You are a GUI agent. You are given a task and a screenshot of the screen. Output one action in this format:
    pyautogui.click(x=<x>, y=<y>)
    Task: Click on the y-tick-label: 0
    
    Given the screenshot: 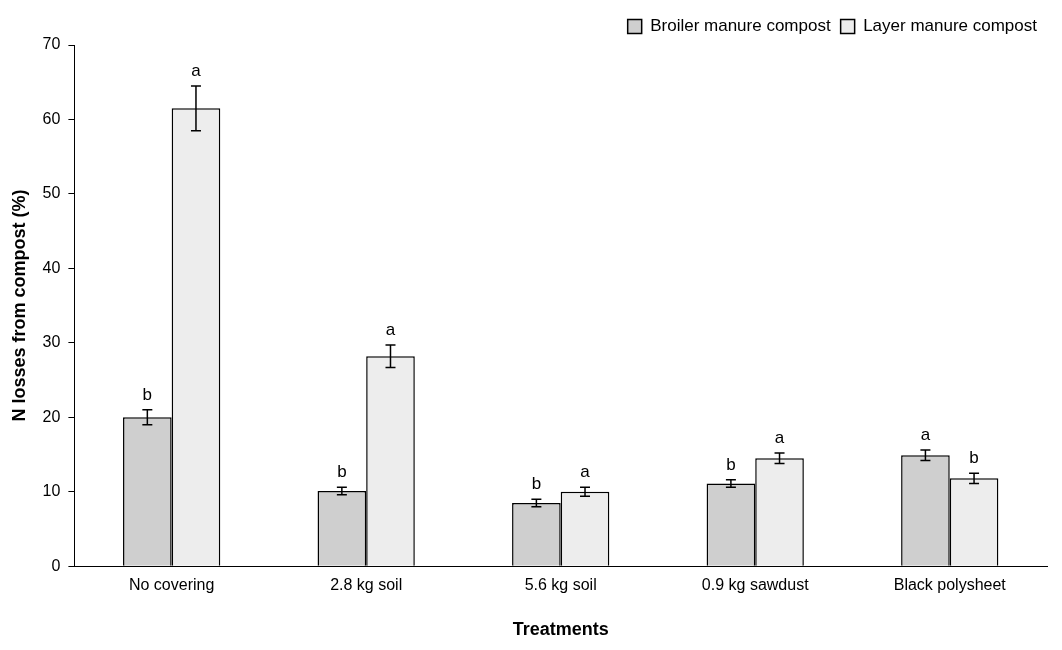 What is the action you would take?
    pyautogui.click(x=56, y=565)
    